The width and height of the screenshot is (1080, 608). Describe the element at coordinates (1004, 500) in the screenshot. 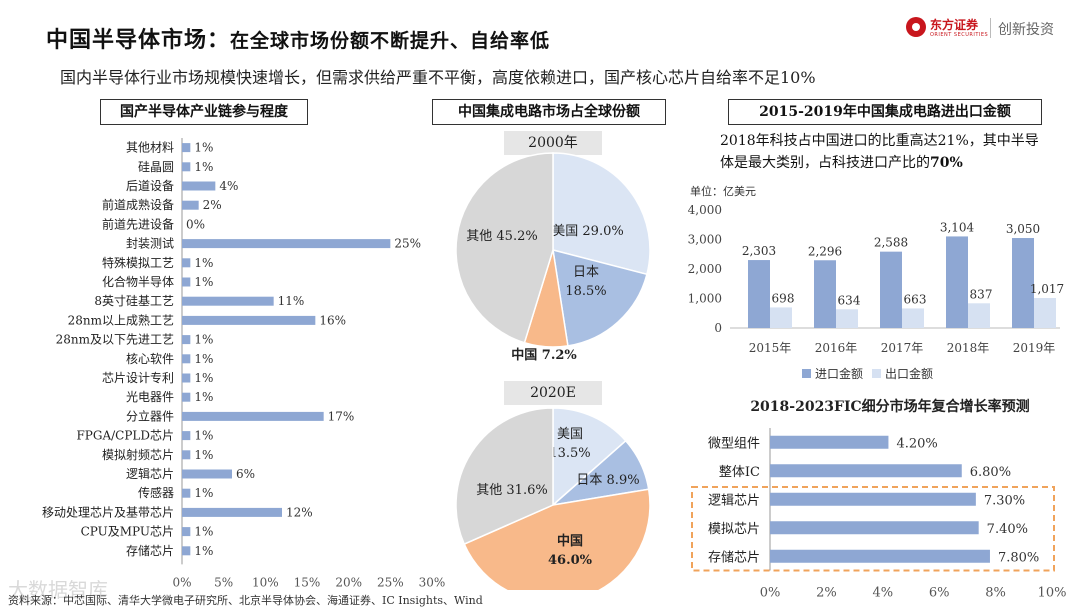

I see `chart4-value-label: 7.30%` at that location.